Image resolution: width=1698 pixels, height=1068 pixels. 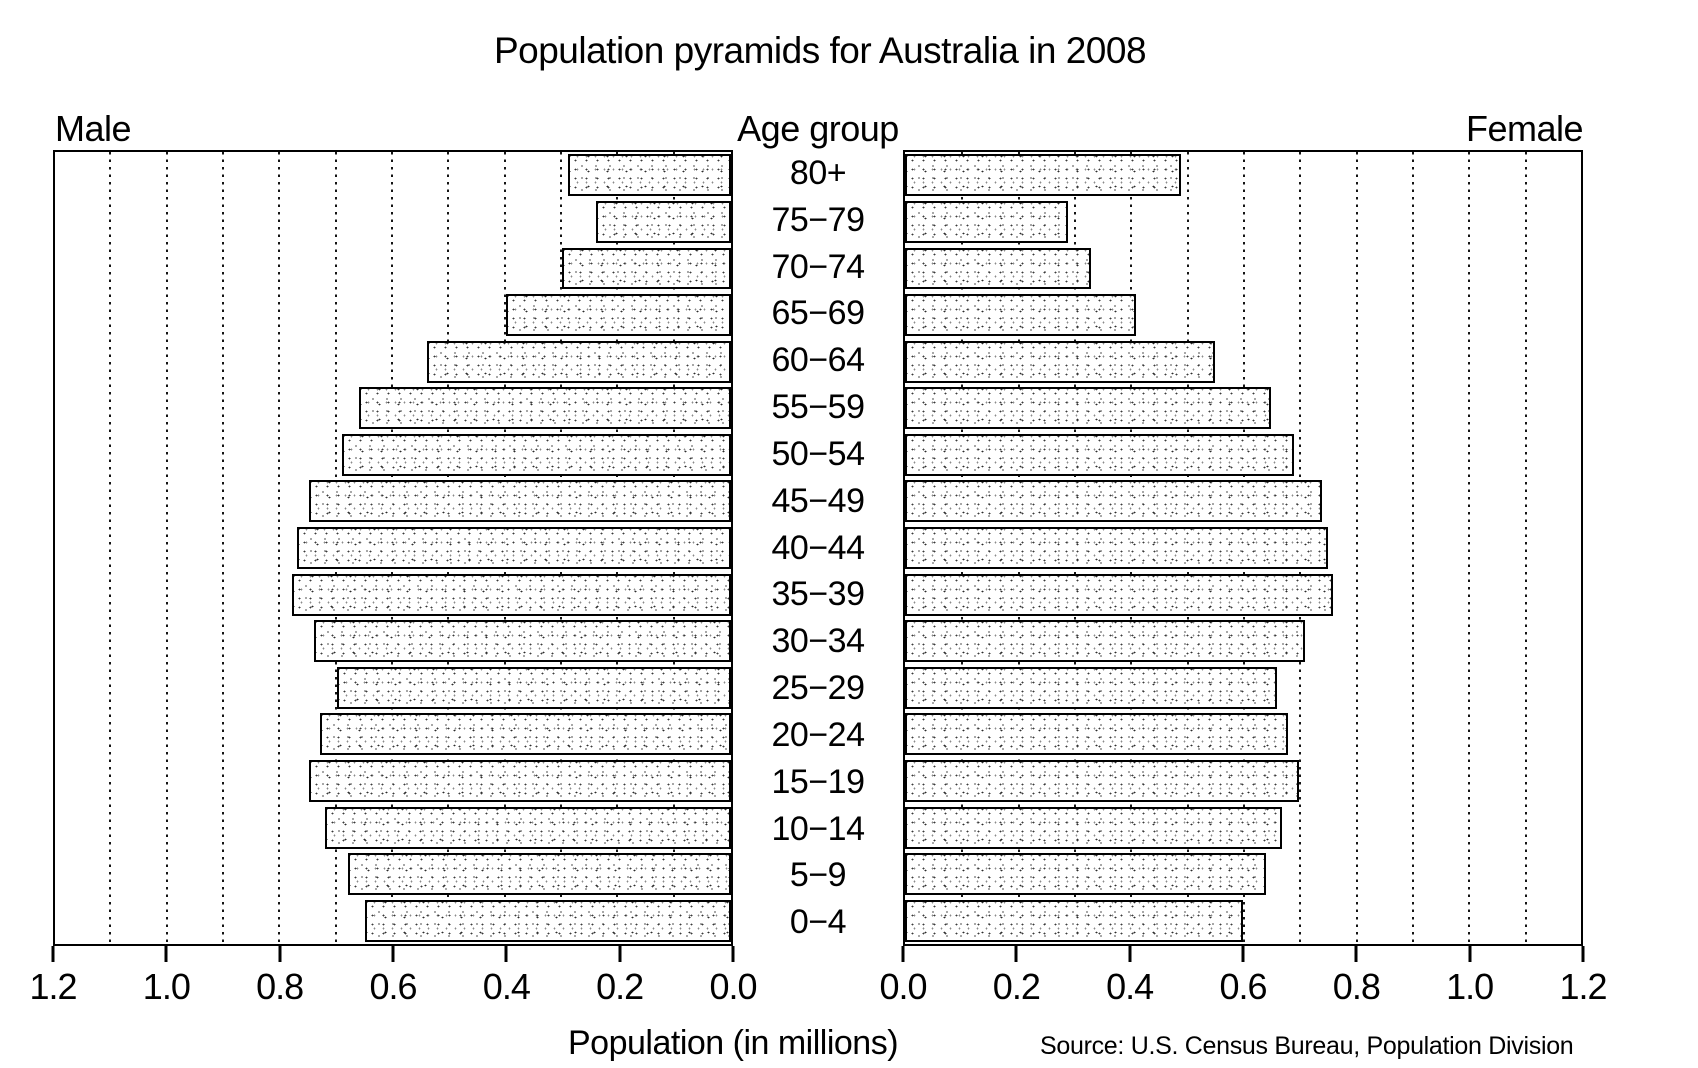 What do you see at coordinates (1116, 548) in the screenshot?
I see `bar-female-40−44` at bounding box center [1116, 548].